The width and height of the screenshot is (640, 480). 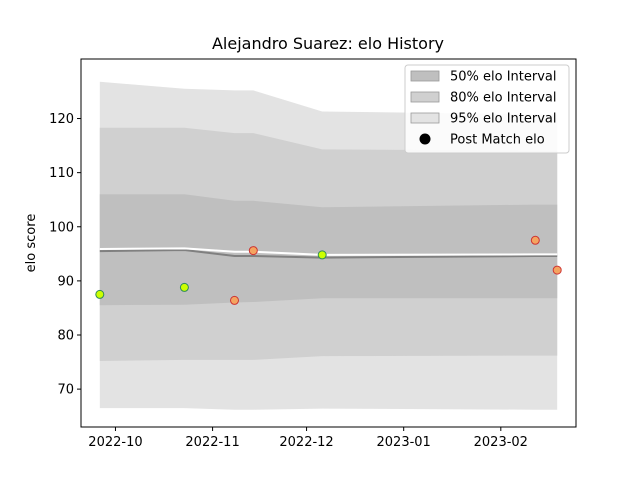 I want to click on y-tick-label: 110, so click(x=61, y=173).